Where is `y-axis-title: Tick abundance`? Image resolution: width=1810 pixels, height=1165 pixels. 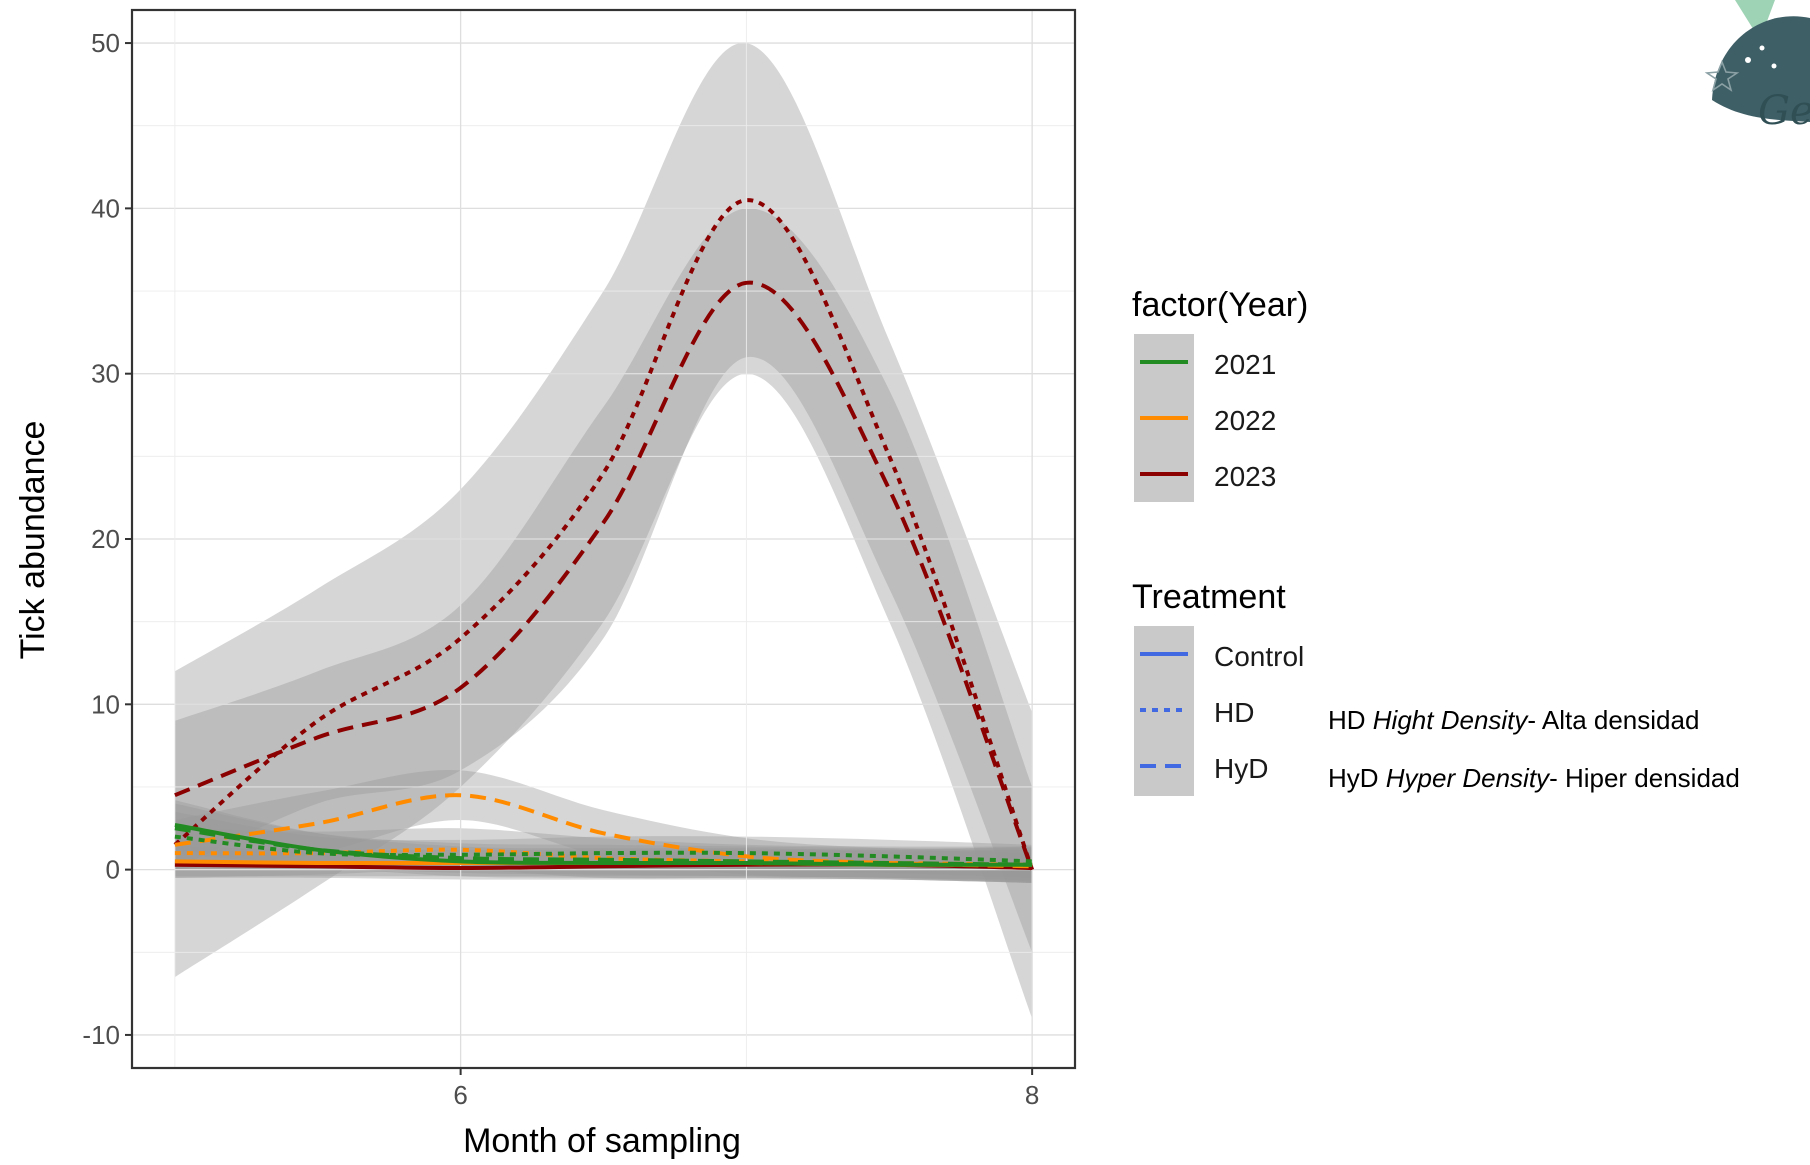
y-axis-title: Tick abundance is located at coordinates (33, 540).